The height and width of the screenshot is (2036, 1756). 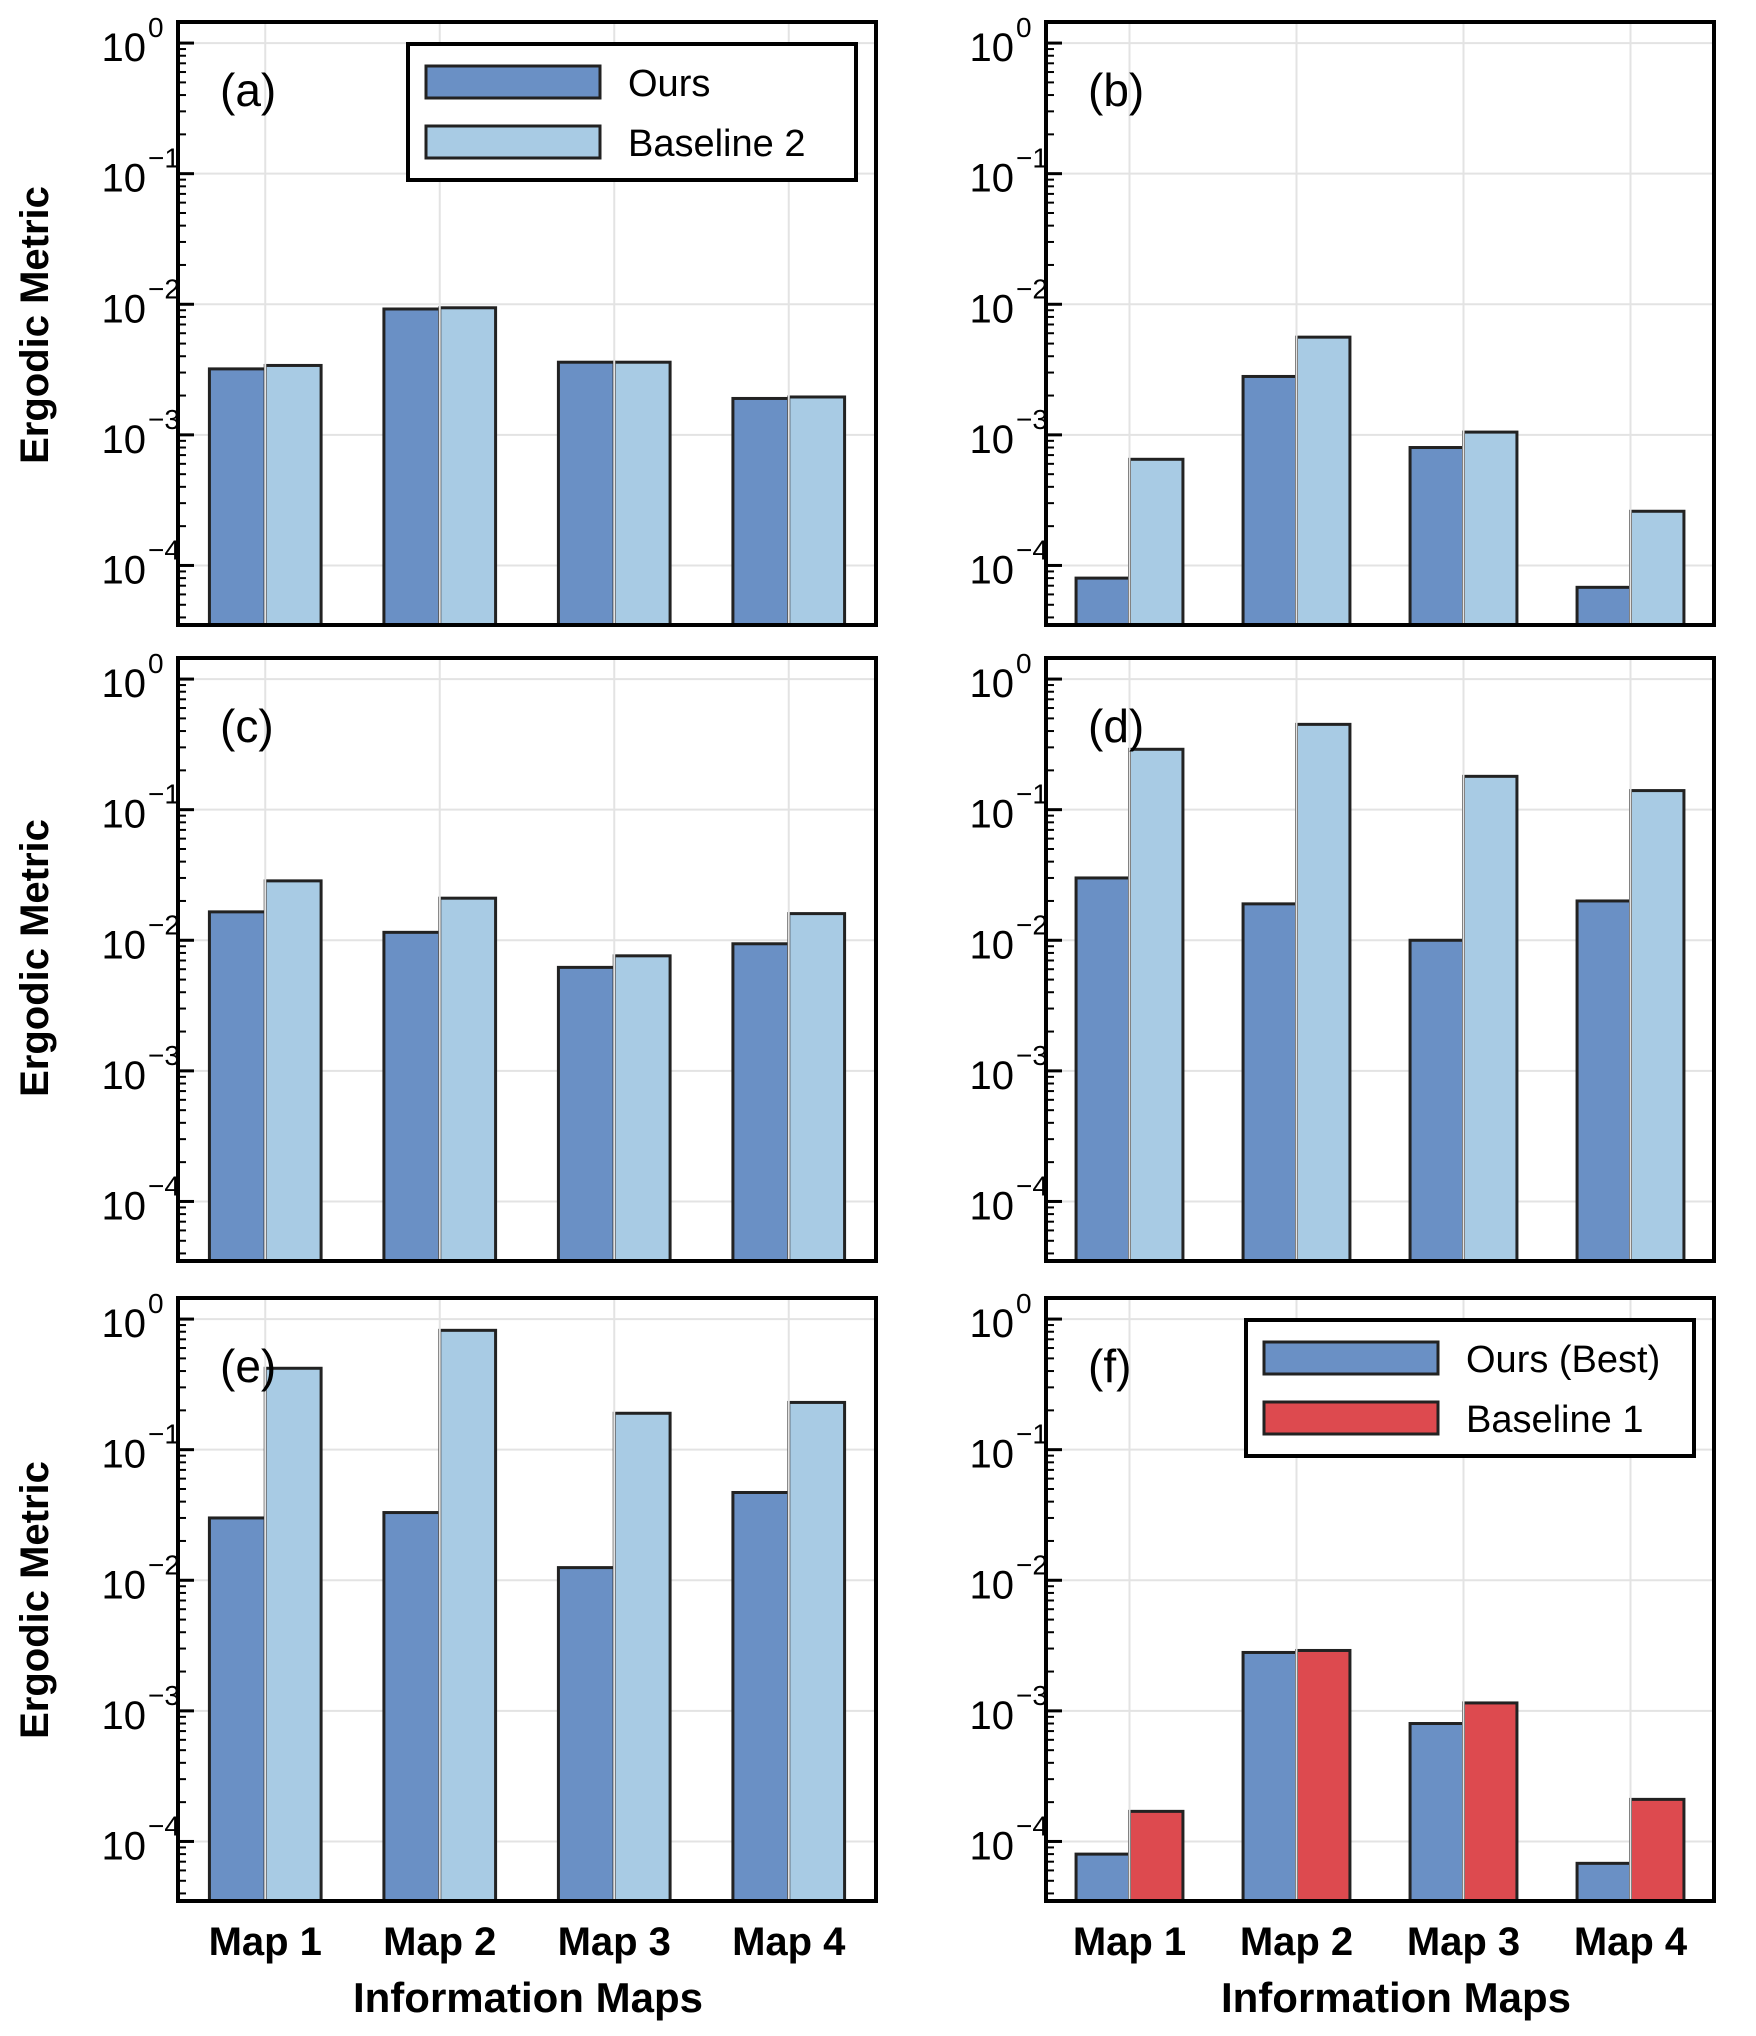 I want to click on legend-entry: Baseline 1, so click(x=1554, y=1420).